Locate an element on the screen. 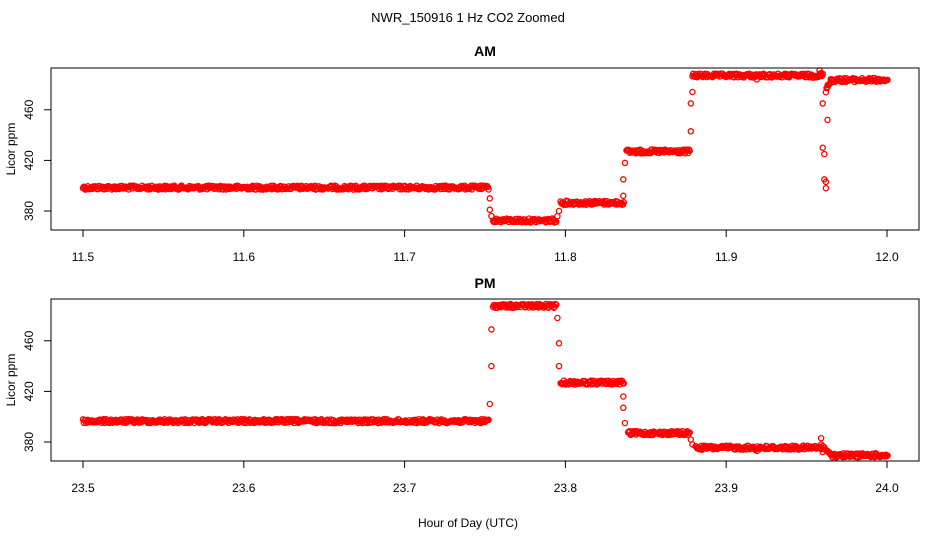 Image resolution: width=936 pixels, height=540 pixels. pm-panel-title: PM is located at coordinates (485, 283).